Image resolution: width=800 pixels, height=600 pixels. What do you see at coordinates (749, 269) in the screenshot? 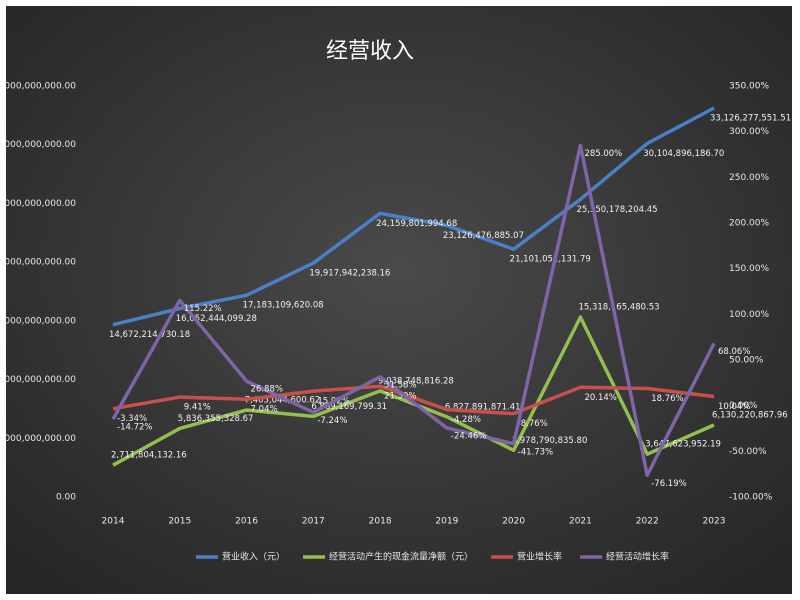
I see `y2-tick-label: 150.00%` at bounding box center [749, 269].